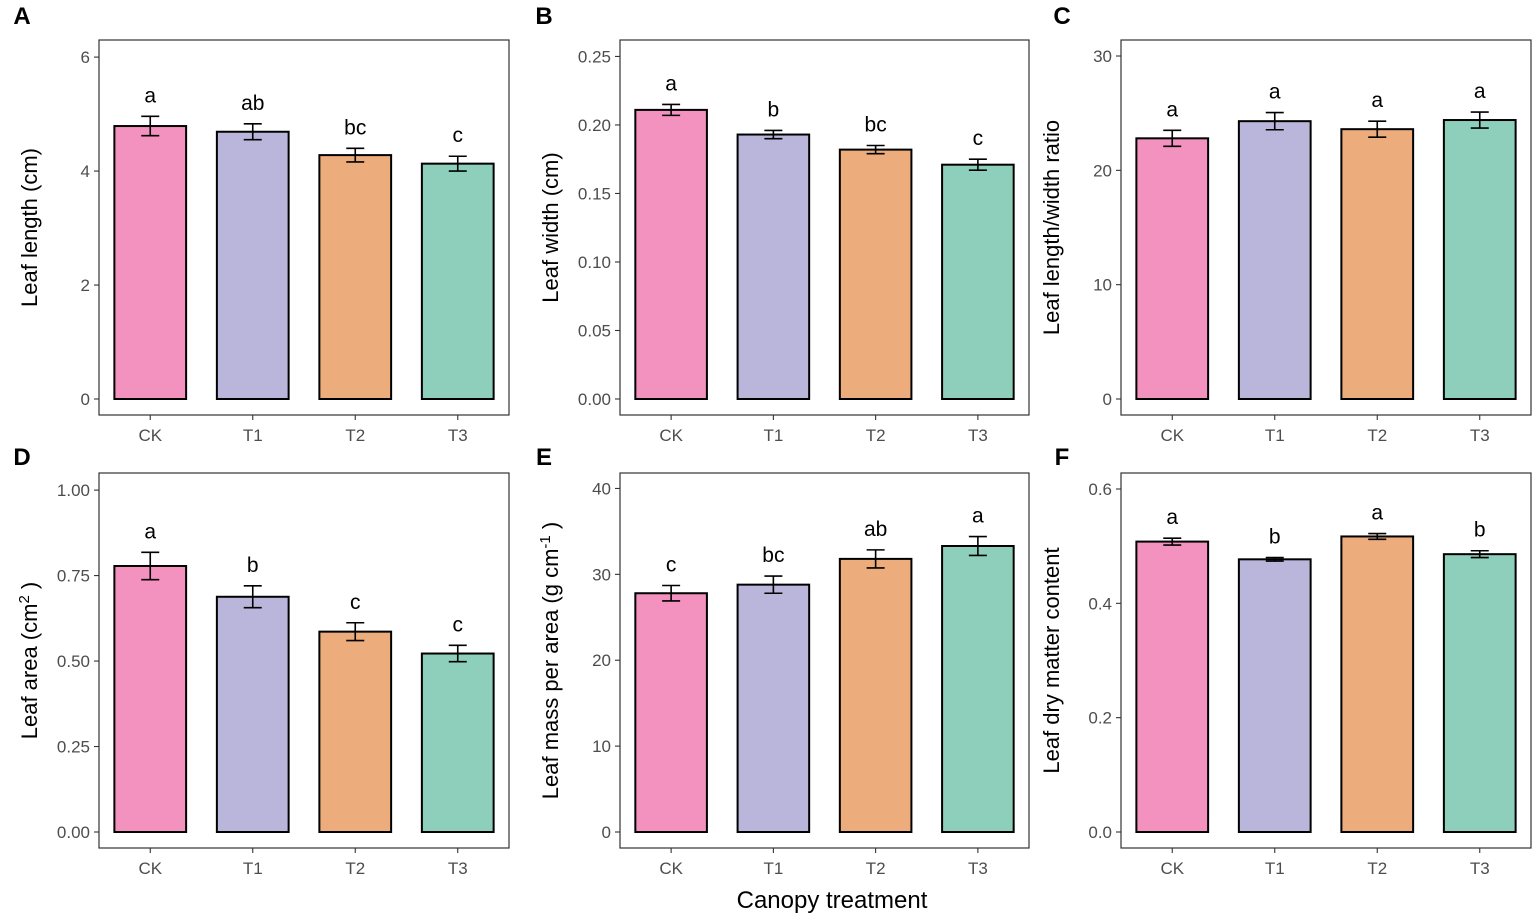 This screenshot has width=1535, height=918. Describe the element at coordinates (73, 576) in the screenshot. I see `y-tick-label: 0.75` at that location.